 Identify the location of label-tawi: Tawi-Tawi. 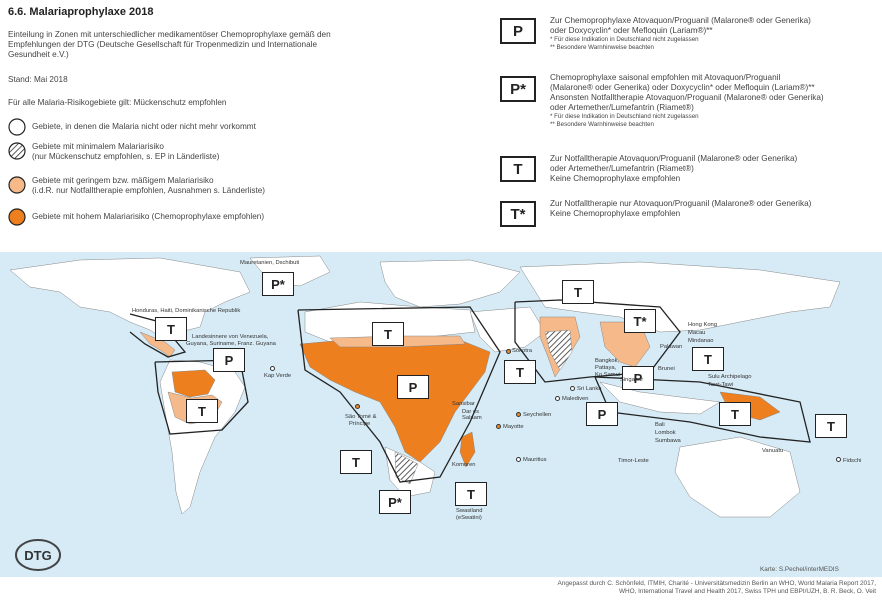
(721, 385).